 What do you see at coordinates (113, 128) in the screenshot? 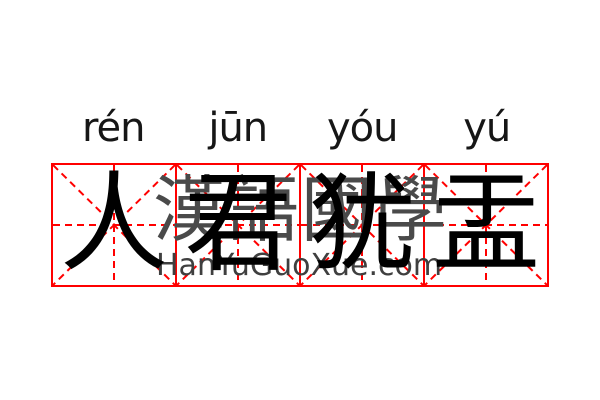
I see `pinyin-label: rén` at bounding box center [113, 128].